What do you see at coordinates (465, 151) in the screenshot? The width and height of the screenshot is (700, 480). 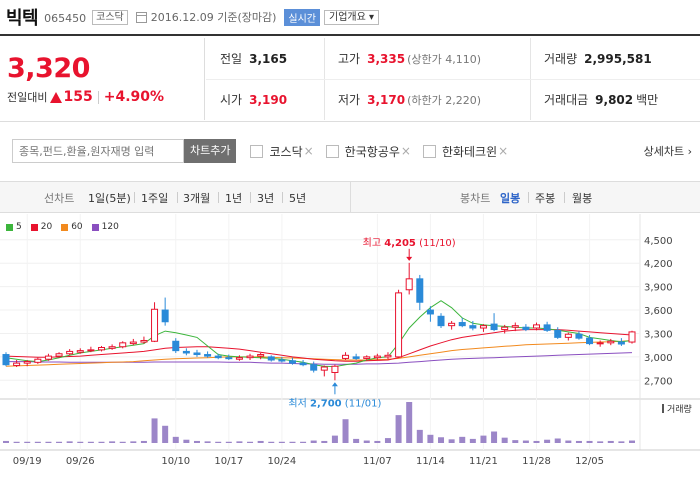 I see `compare-item-hanwha: 한화테크윈 ×` at bounding box center [465, 151].